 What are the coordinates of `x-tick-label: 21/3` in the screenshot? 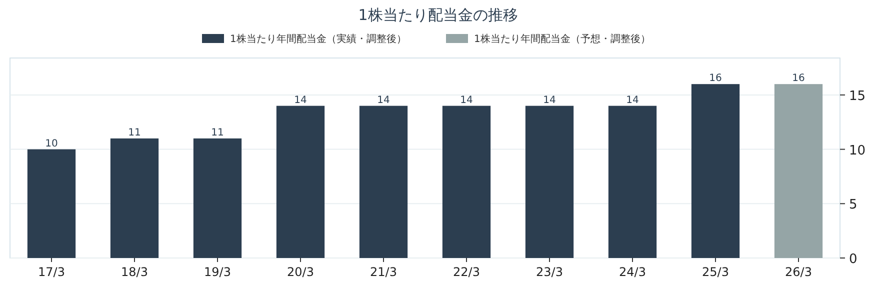 It's located at (383, 272).